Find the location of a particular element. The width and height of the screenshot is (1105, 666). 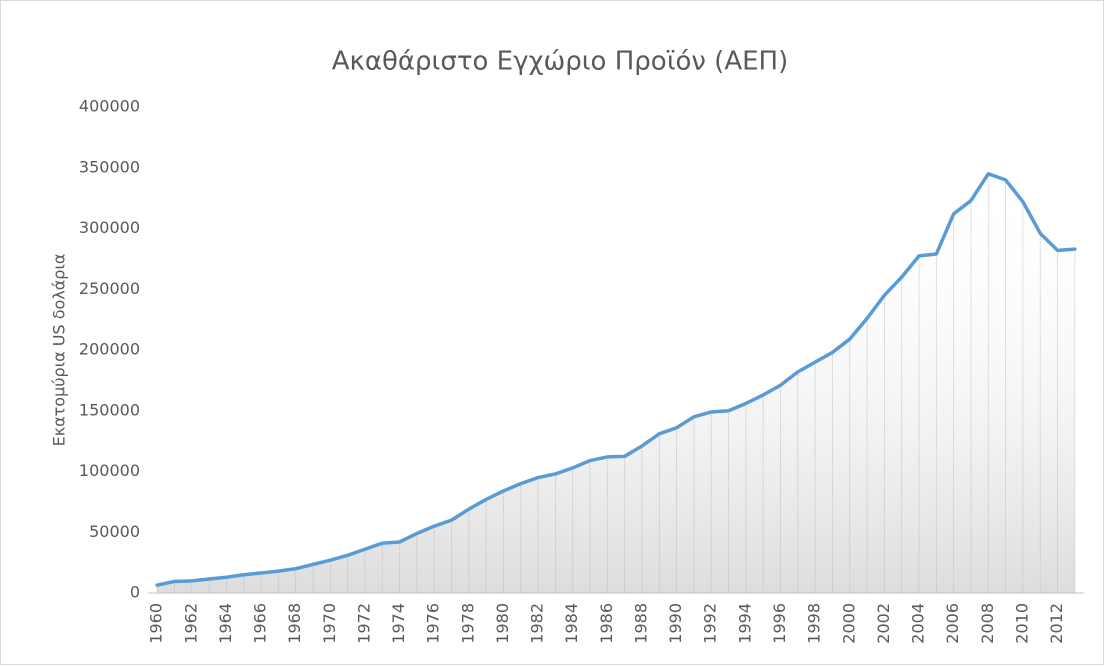

y-tick-label: 250000 is located at coordinates (109, 288).